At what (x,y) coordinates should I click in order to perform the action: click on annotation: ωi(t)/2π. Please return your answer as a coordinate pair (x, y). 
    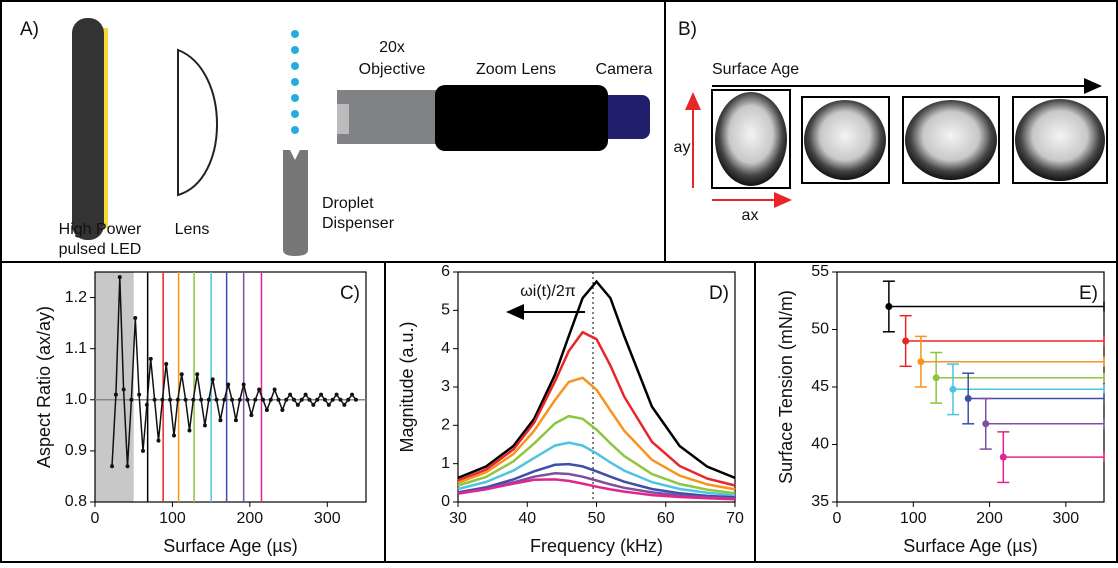
    Looking at the image, I should click on (548, 291).